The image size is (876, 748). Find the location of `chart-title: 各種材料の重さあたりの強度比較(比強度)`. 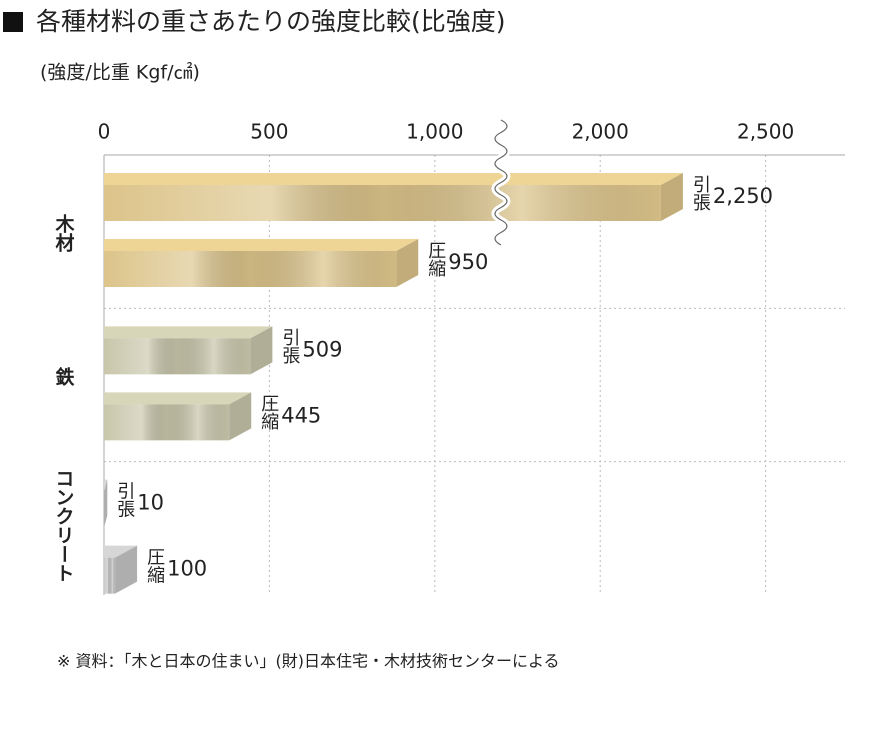

chart-title: 各種材料の重さあたりの強度比較(比強度) is located at coordinates (271, 21).